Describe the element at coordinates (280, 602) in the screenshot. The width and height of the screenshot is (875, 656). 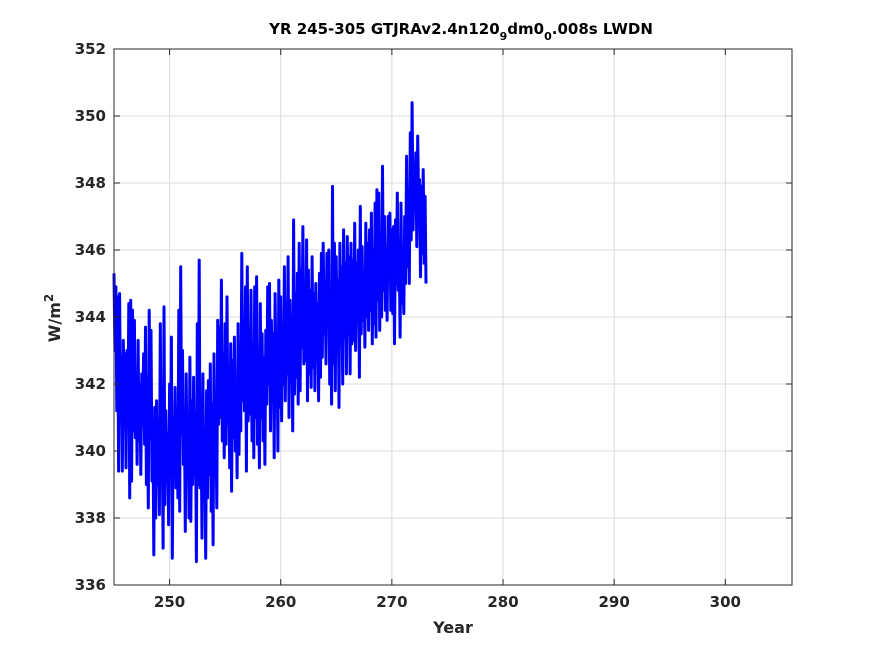
I see `x-tick-label: 260` at that location.